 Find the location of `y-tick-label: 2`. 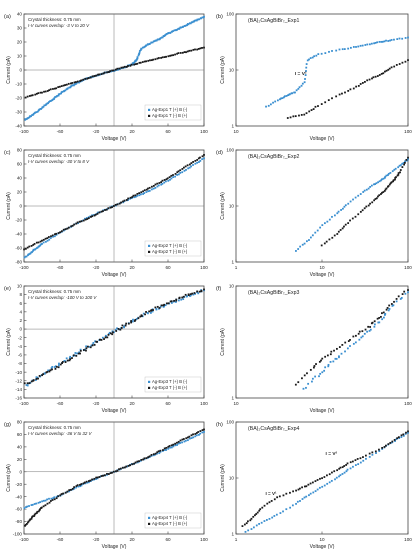

y-tick-label: 2 is located at coordinates (20, 320).